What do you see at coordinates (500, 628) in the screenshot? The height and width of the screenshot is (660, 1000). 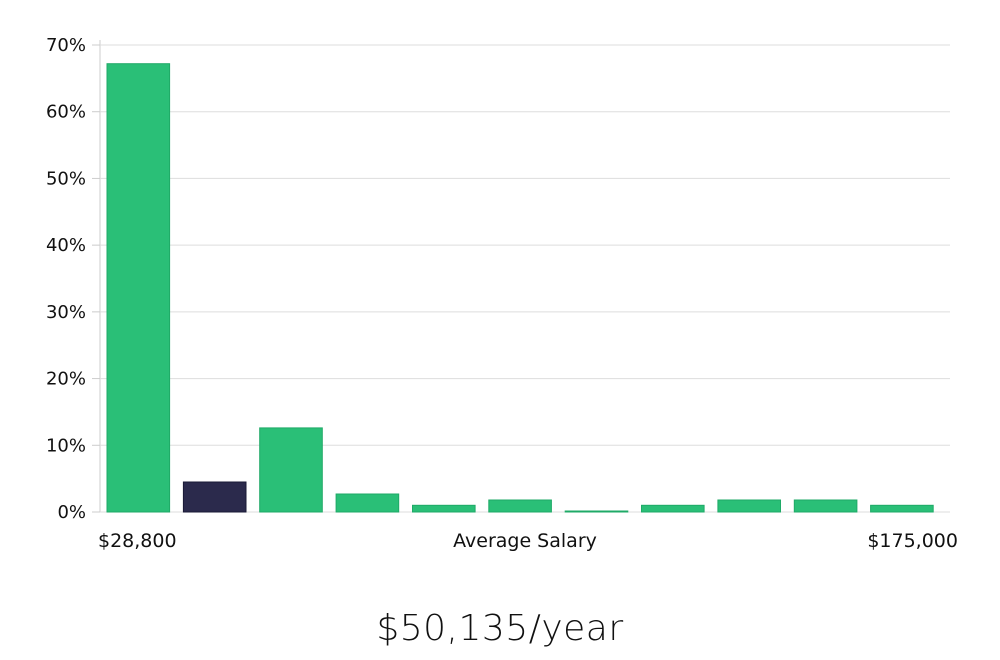 I see `average-salary: $50,135/year` at bounding box center [500, 628].